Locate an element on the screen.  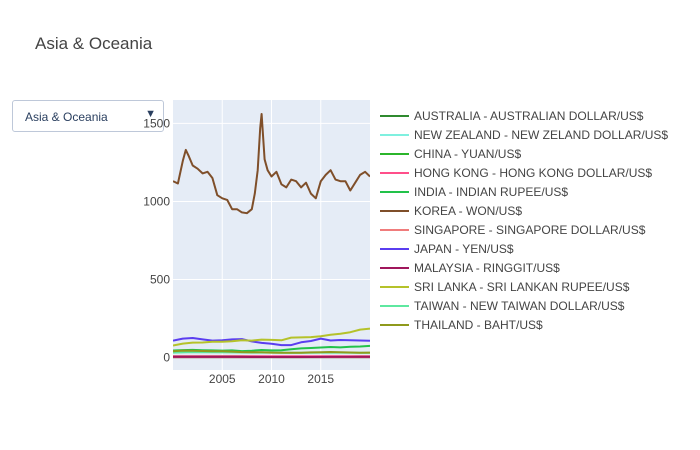
legend-label: MALAYSIA - RINGGIT/US$ is located at coordinates (487, 267).